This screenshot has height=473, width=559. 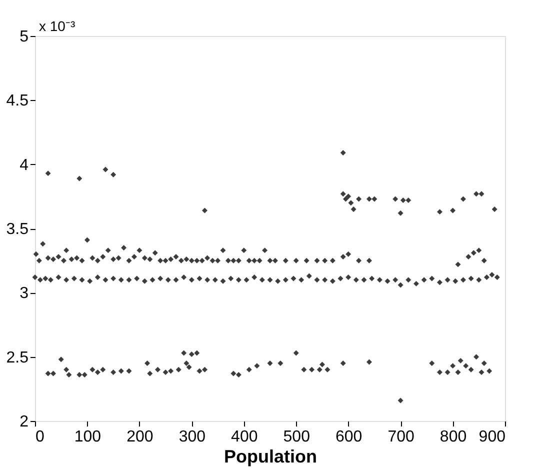 I want to click on x-tick-label: 300, so click(x=192, y=437).